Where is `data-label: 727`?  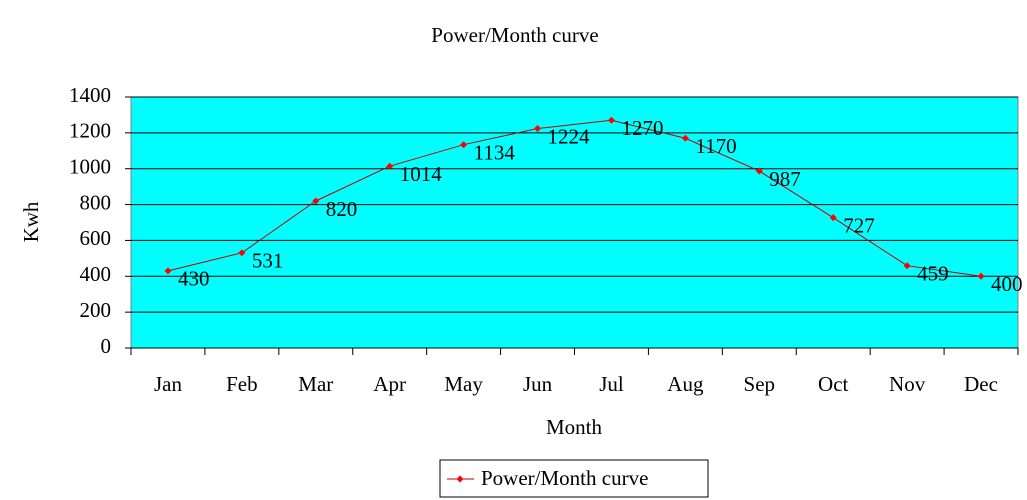
data-label: 727 is located at coordinates (859, 225).